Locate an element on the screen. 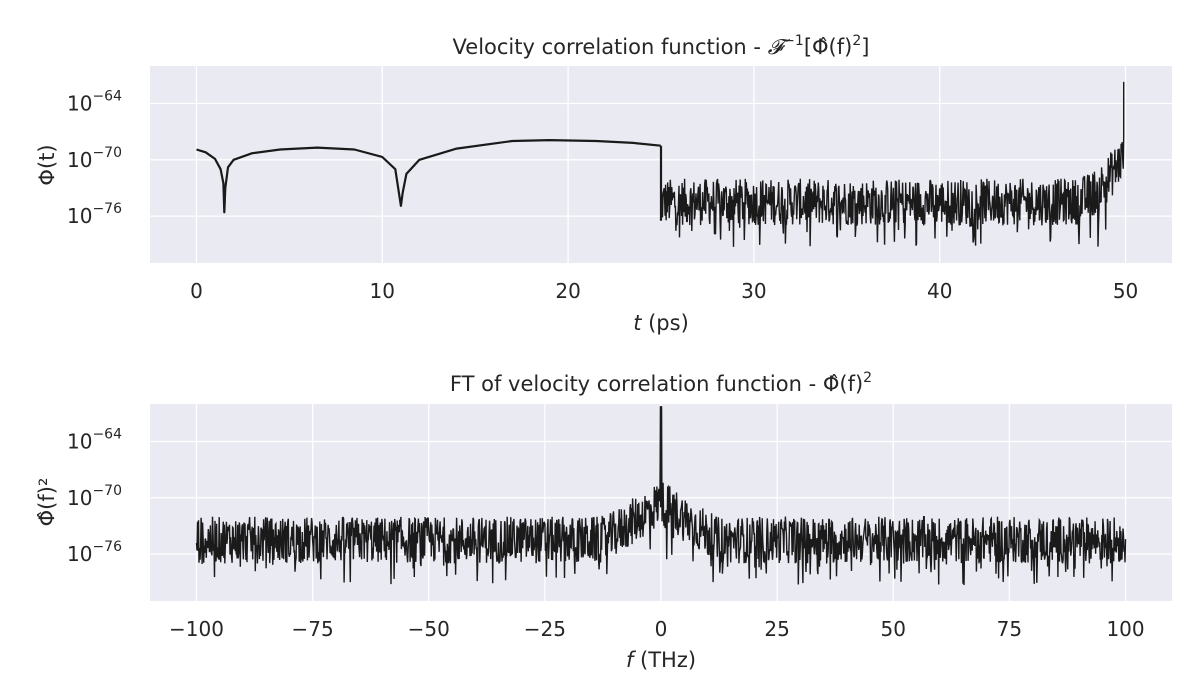 This screenshot has width=1200, height=700. title-prefix: FT of velocity correlation function - is located at coordinates (636, 384).